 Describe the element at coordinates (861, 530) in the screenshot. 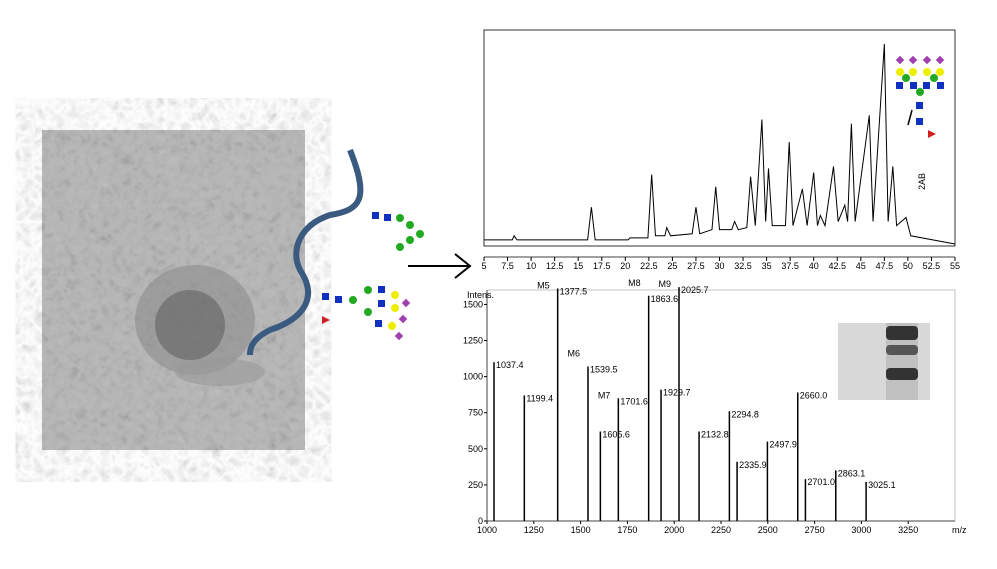

I see `x-tick-label: 3000` at that location.